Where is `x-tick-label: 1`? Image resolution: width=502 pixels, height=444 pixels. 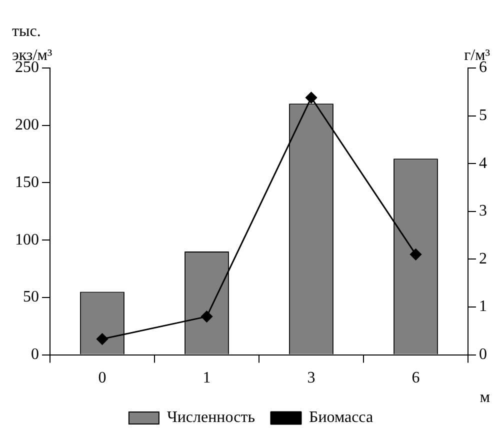
x-tick-label: 1 is located at coordinates (206, 378).